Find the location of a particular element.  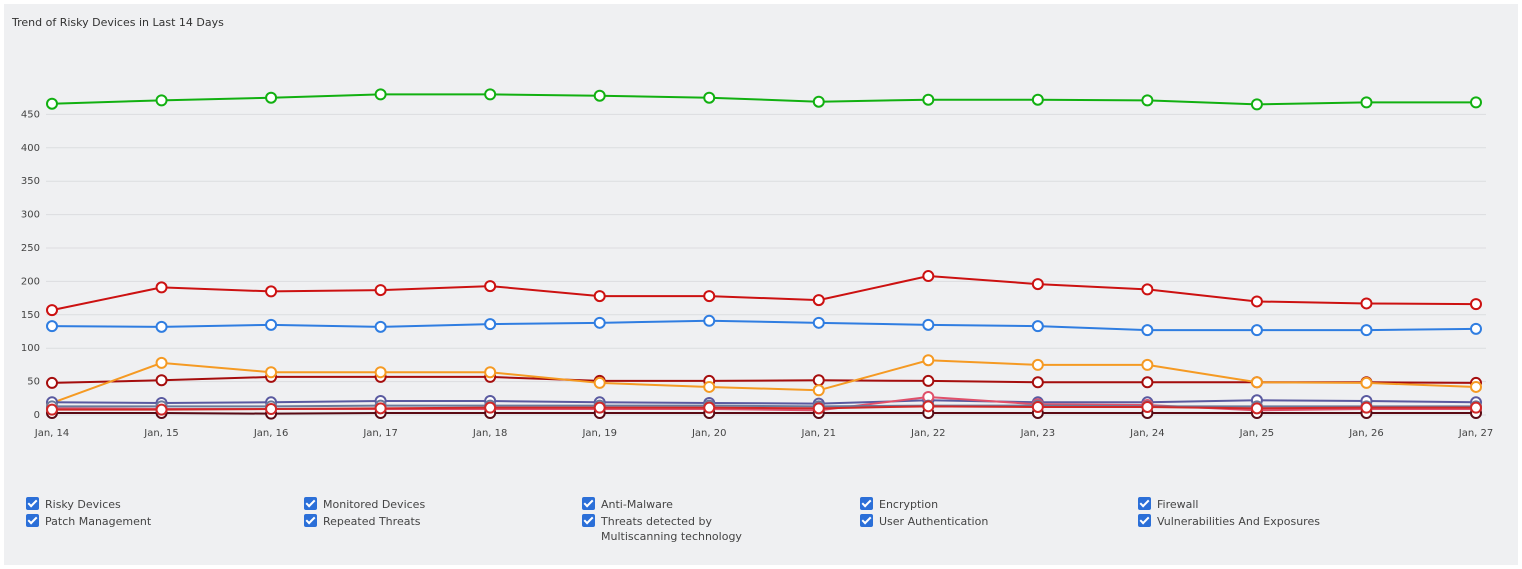

legend-label: Patch Management is located at coordinates (98, 521).